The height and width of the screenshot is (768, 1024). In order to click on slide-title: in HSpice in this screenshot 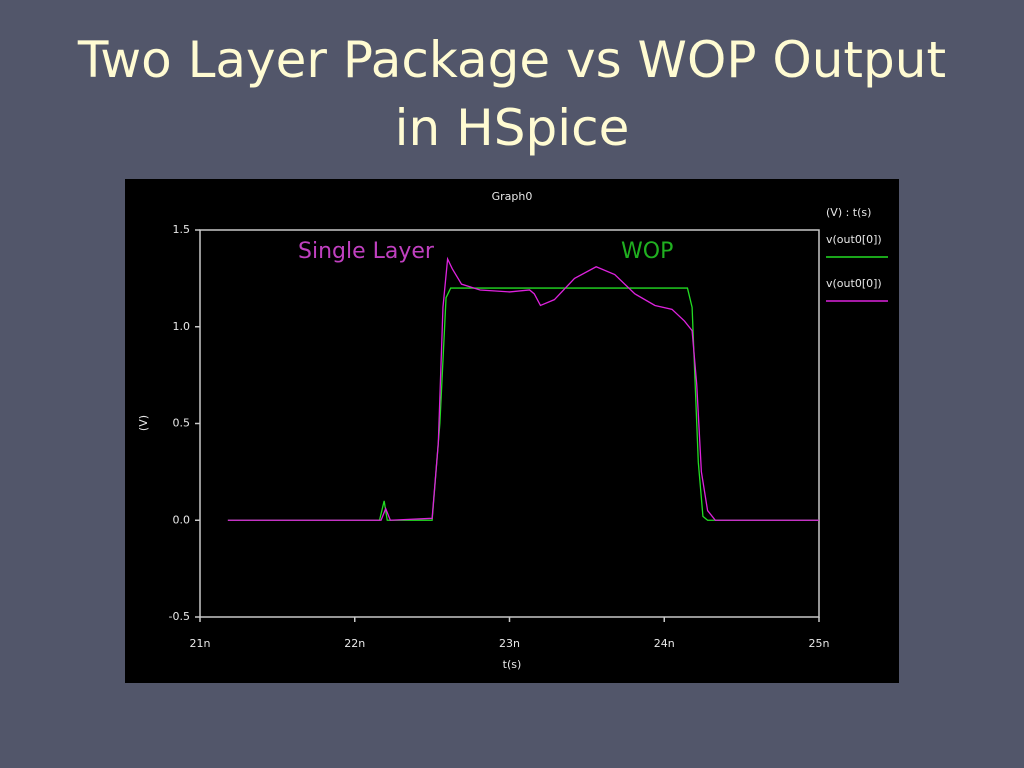, I will do `click(512, 128)`.